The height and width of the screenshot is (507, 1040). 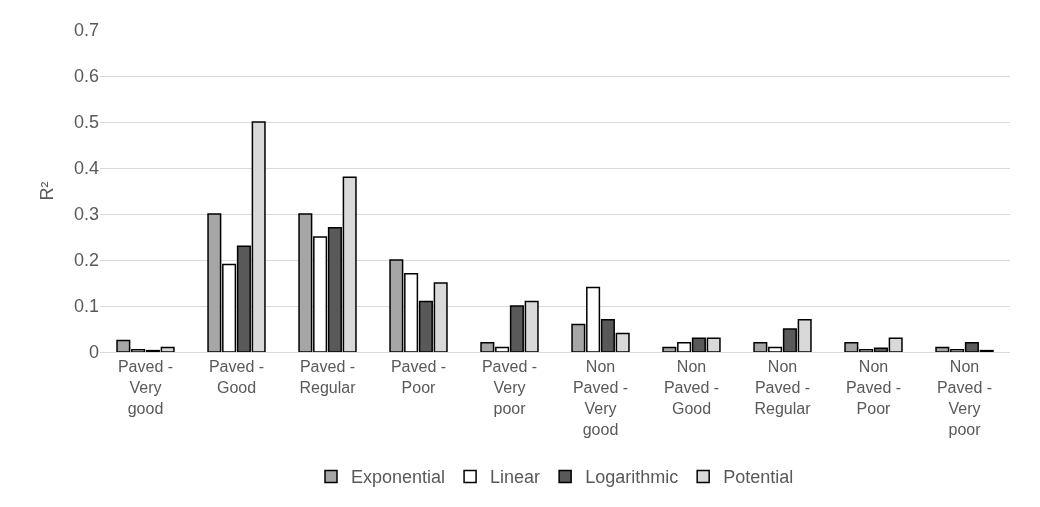 I want to click on y-tick-label: 0.3, so click(x=86, y=214).